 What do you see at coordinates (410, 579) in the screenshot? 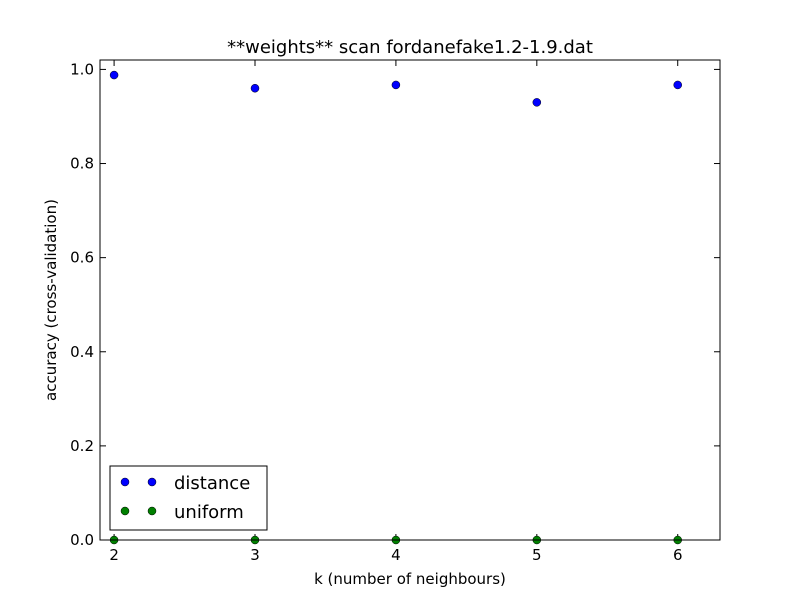
I see `x-axis-label: k (number of neighbours)` at bounding box center [410, 579].